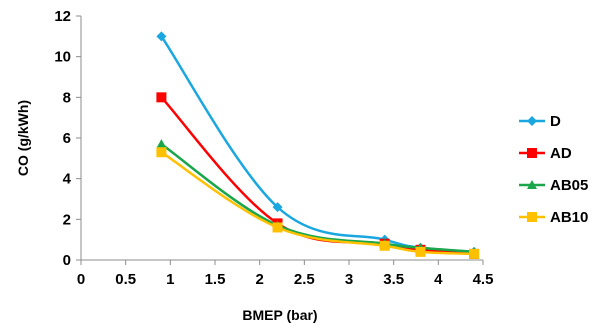  I want to click on y-axis-ticks: 0 2 4 6 8 10 12, so click(67, 138).